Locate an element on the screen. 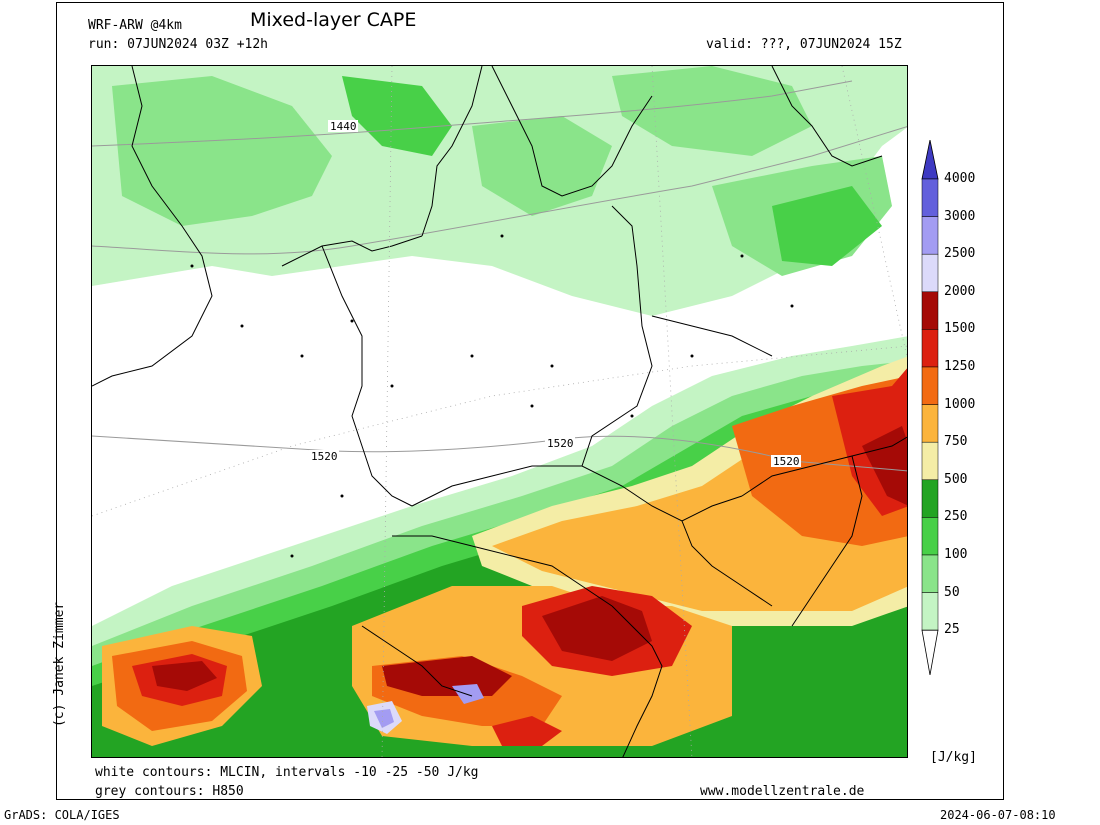 The height and width of the screenshot is (825, 1100). colorbar-label-100: 100 is located at coordinates (956, 554).